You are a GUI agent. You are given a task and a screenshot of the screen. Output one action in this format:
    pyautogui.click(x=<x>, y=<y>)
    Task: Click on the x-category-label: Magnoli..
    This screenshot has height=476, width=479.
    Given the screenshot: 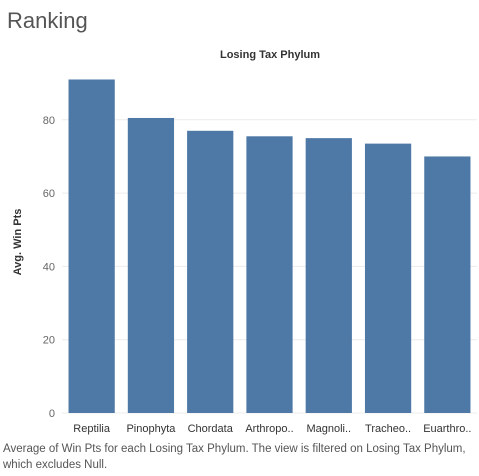 What is the action you would take?
    pyautogui.click(x=328, y=429)
    